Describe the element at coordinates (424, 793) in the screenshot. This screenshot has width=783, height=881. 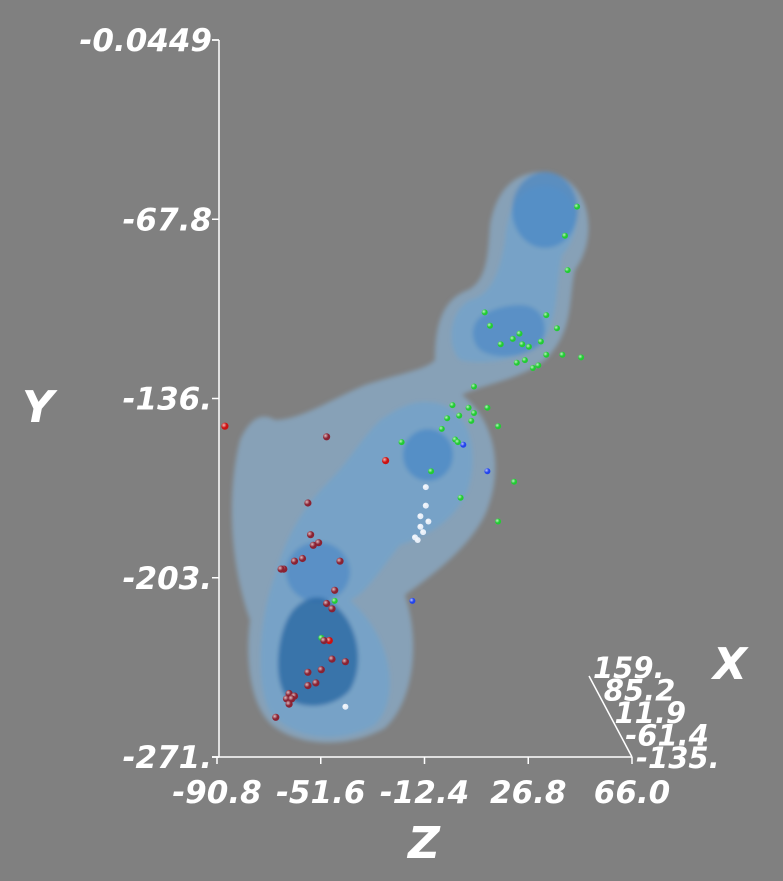
I see `z-tick-label: -12.4` at that location.